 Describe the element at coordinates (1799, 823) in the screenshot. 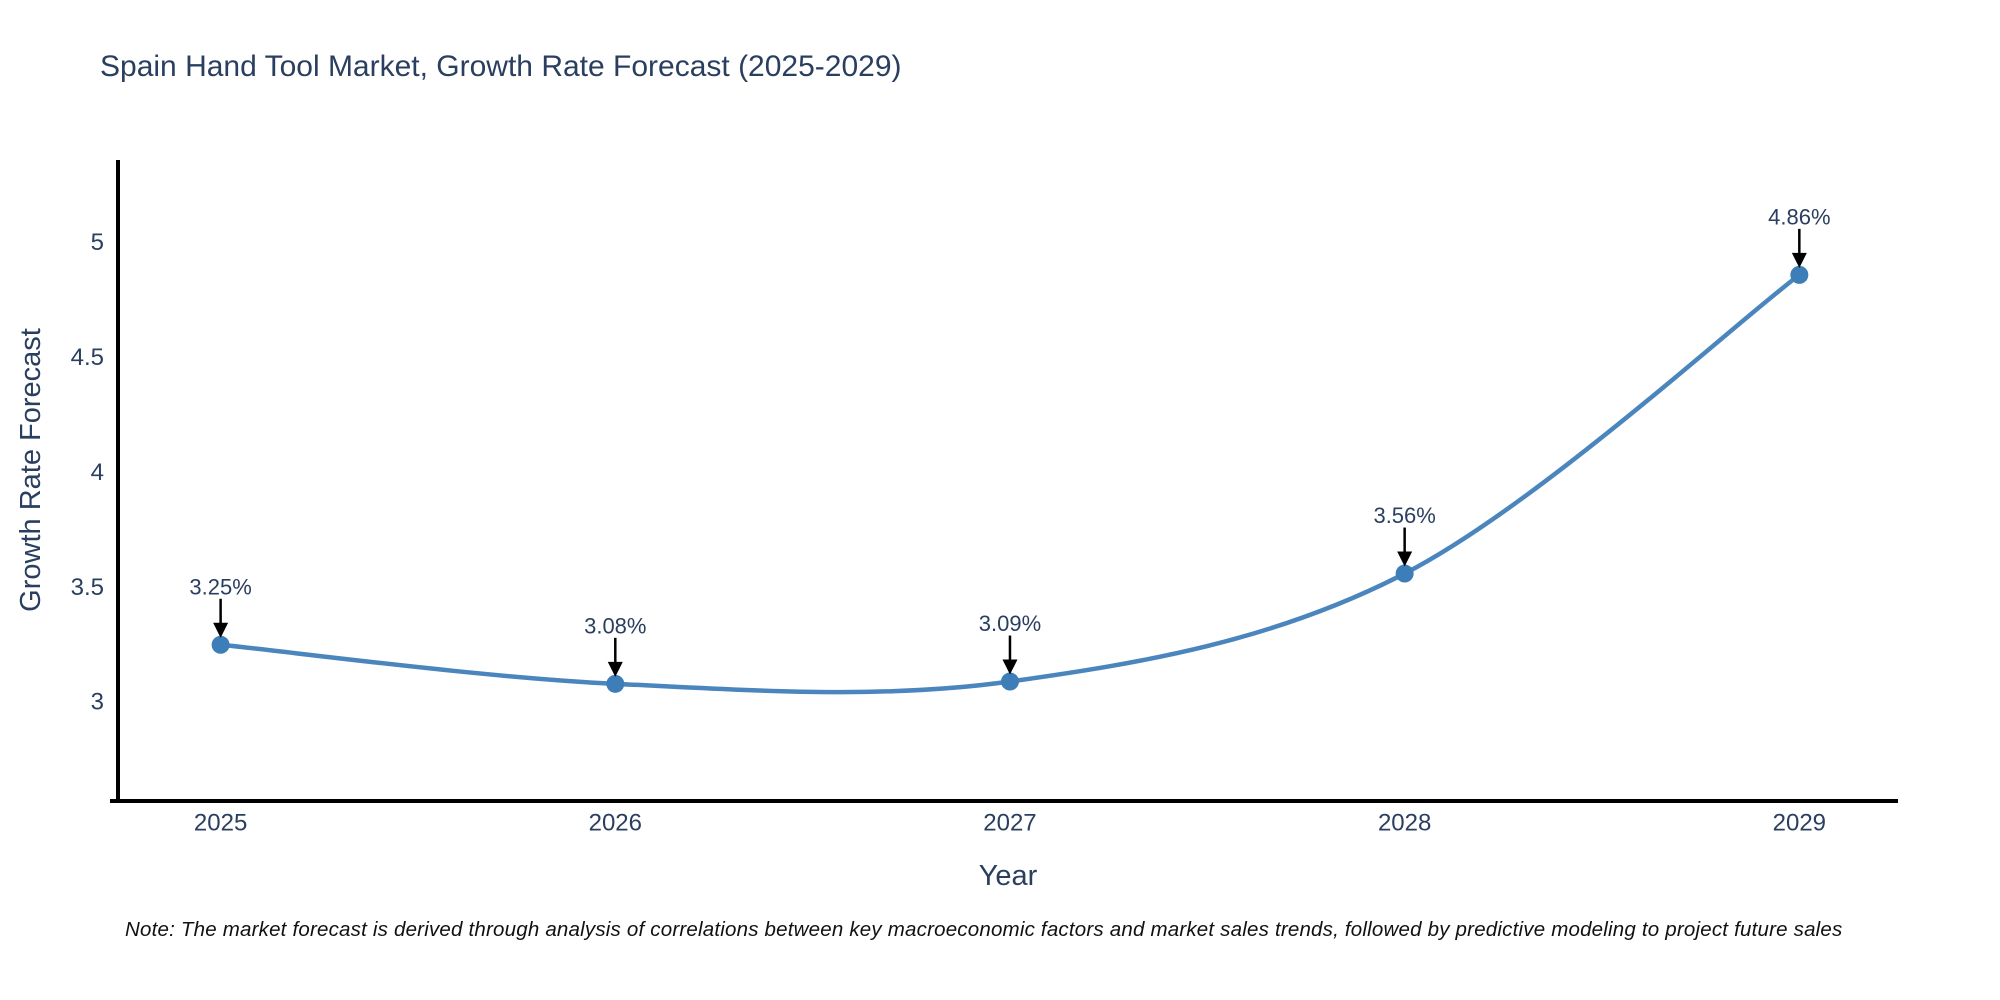

I see `x-tick-label: 2029` at that location.